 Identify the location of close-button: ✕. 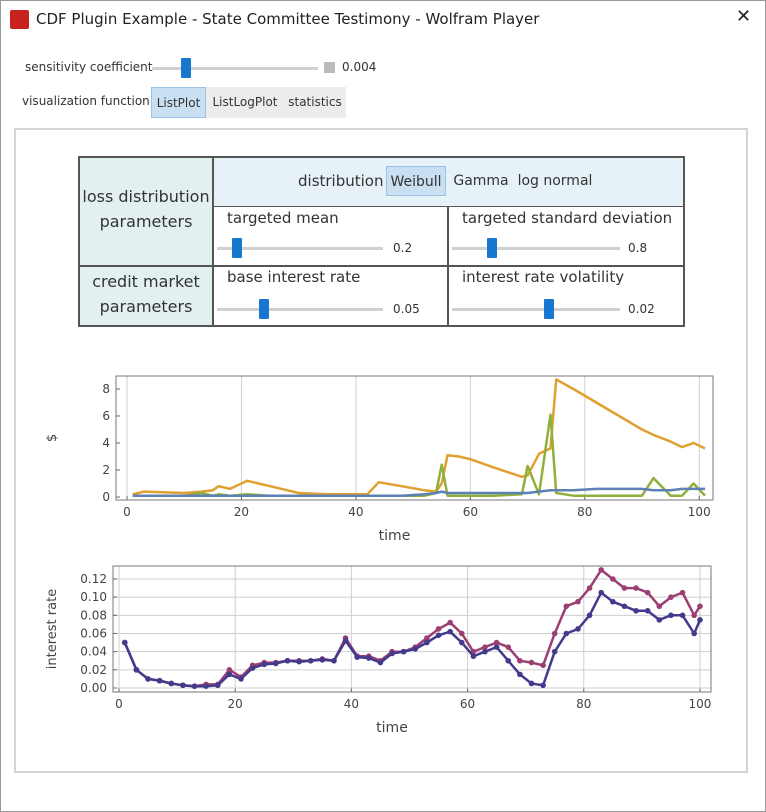
(744, 16).